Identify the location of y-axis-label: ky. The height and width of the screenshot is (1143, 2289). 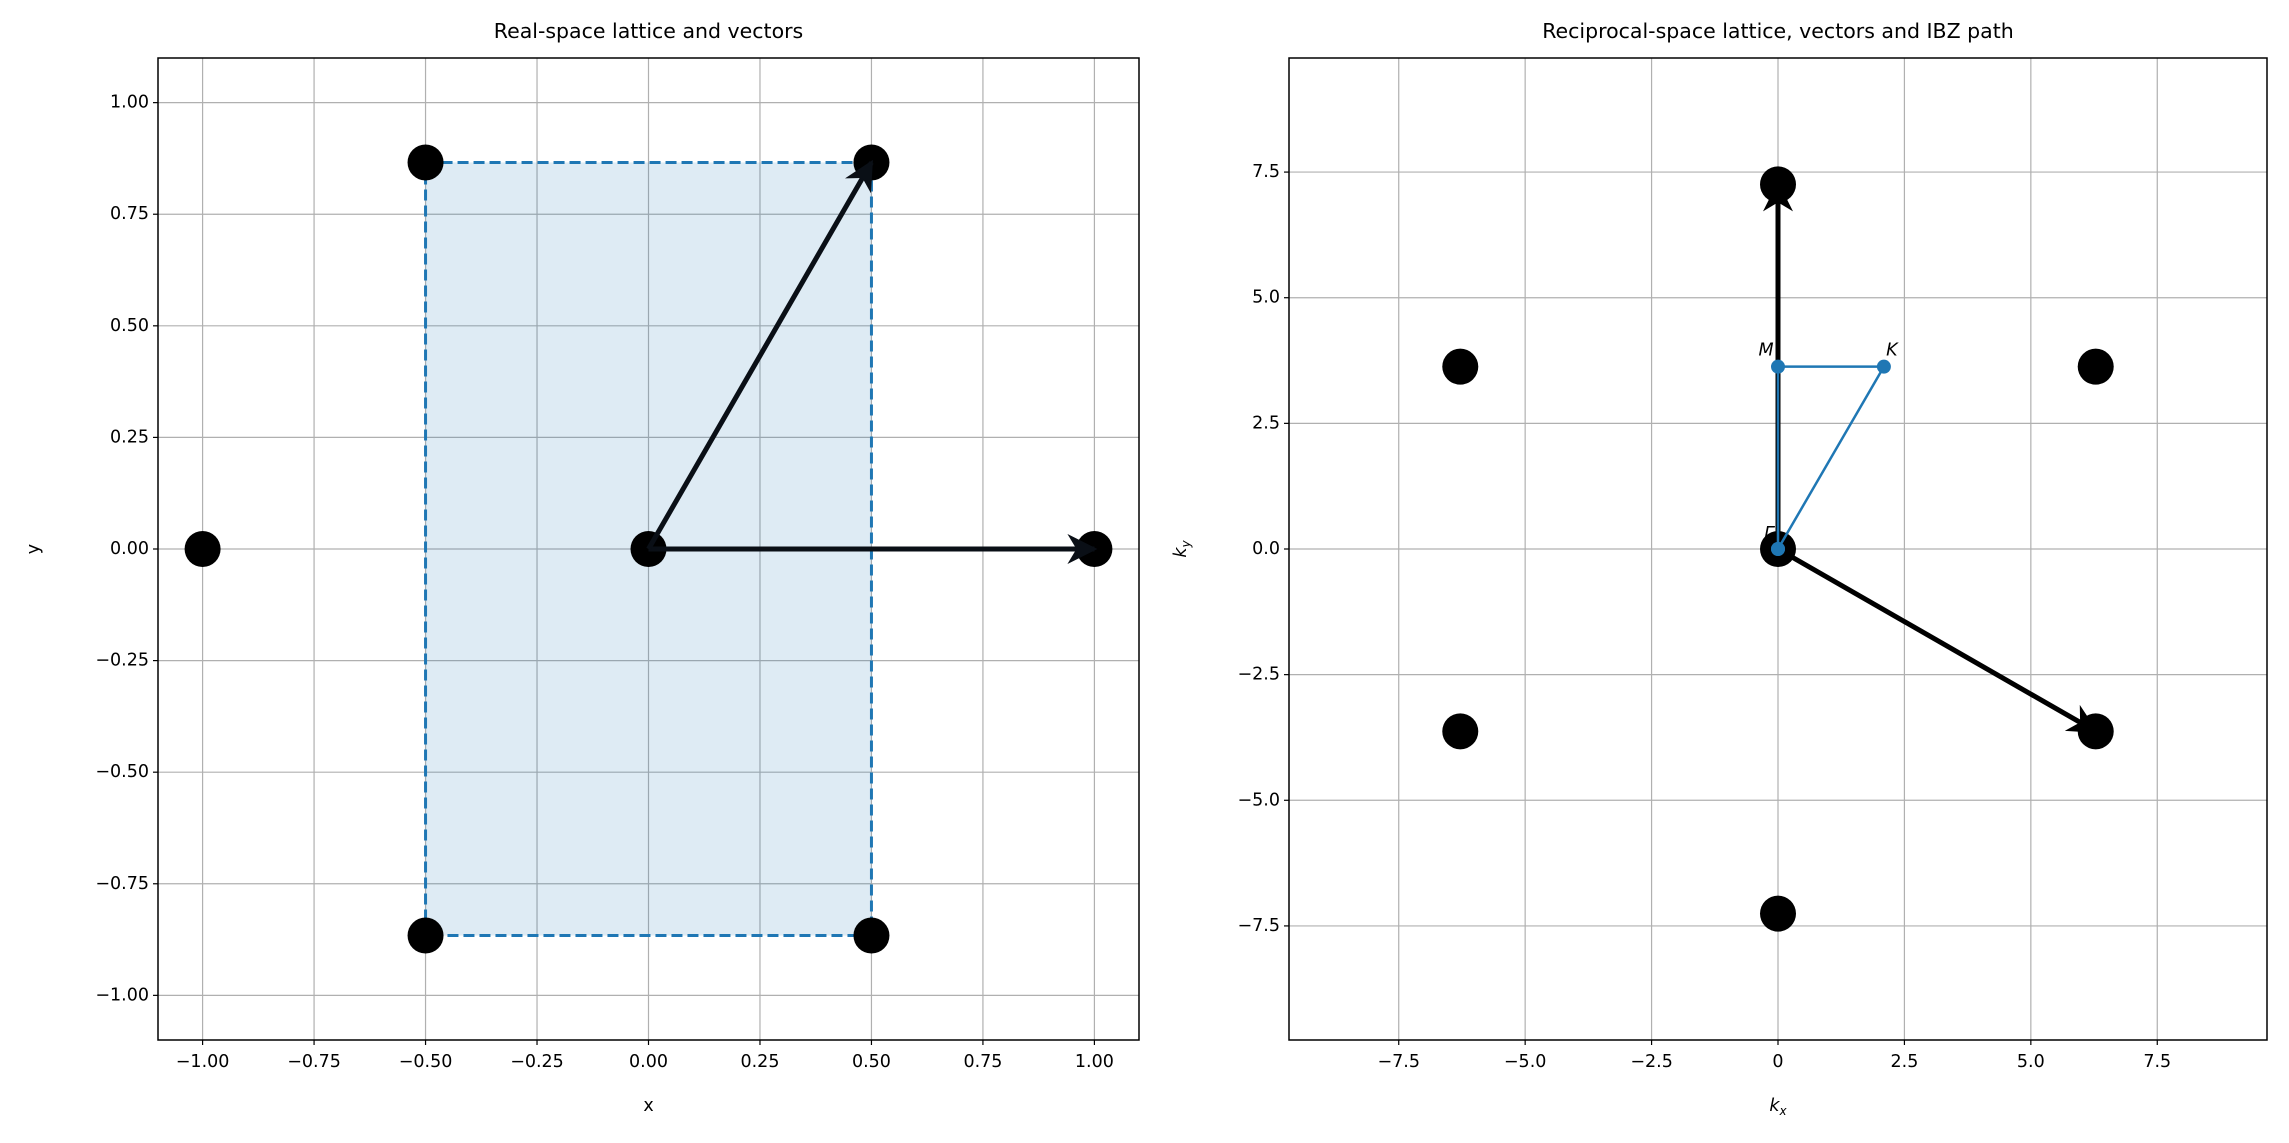
(1182, 548).